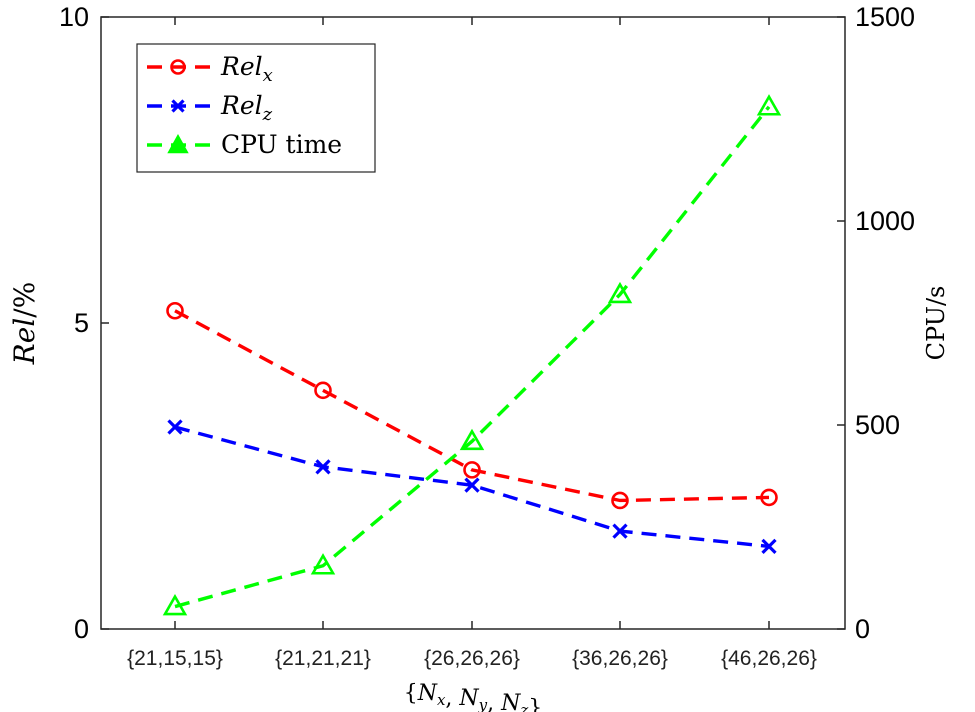 This screenshot has height=712, width=975. I want to click on legend: Relx Relz CPU time, so click(256, 108).